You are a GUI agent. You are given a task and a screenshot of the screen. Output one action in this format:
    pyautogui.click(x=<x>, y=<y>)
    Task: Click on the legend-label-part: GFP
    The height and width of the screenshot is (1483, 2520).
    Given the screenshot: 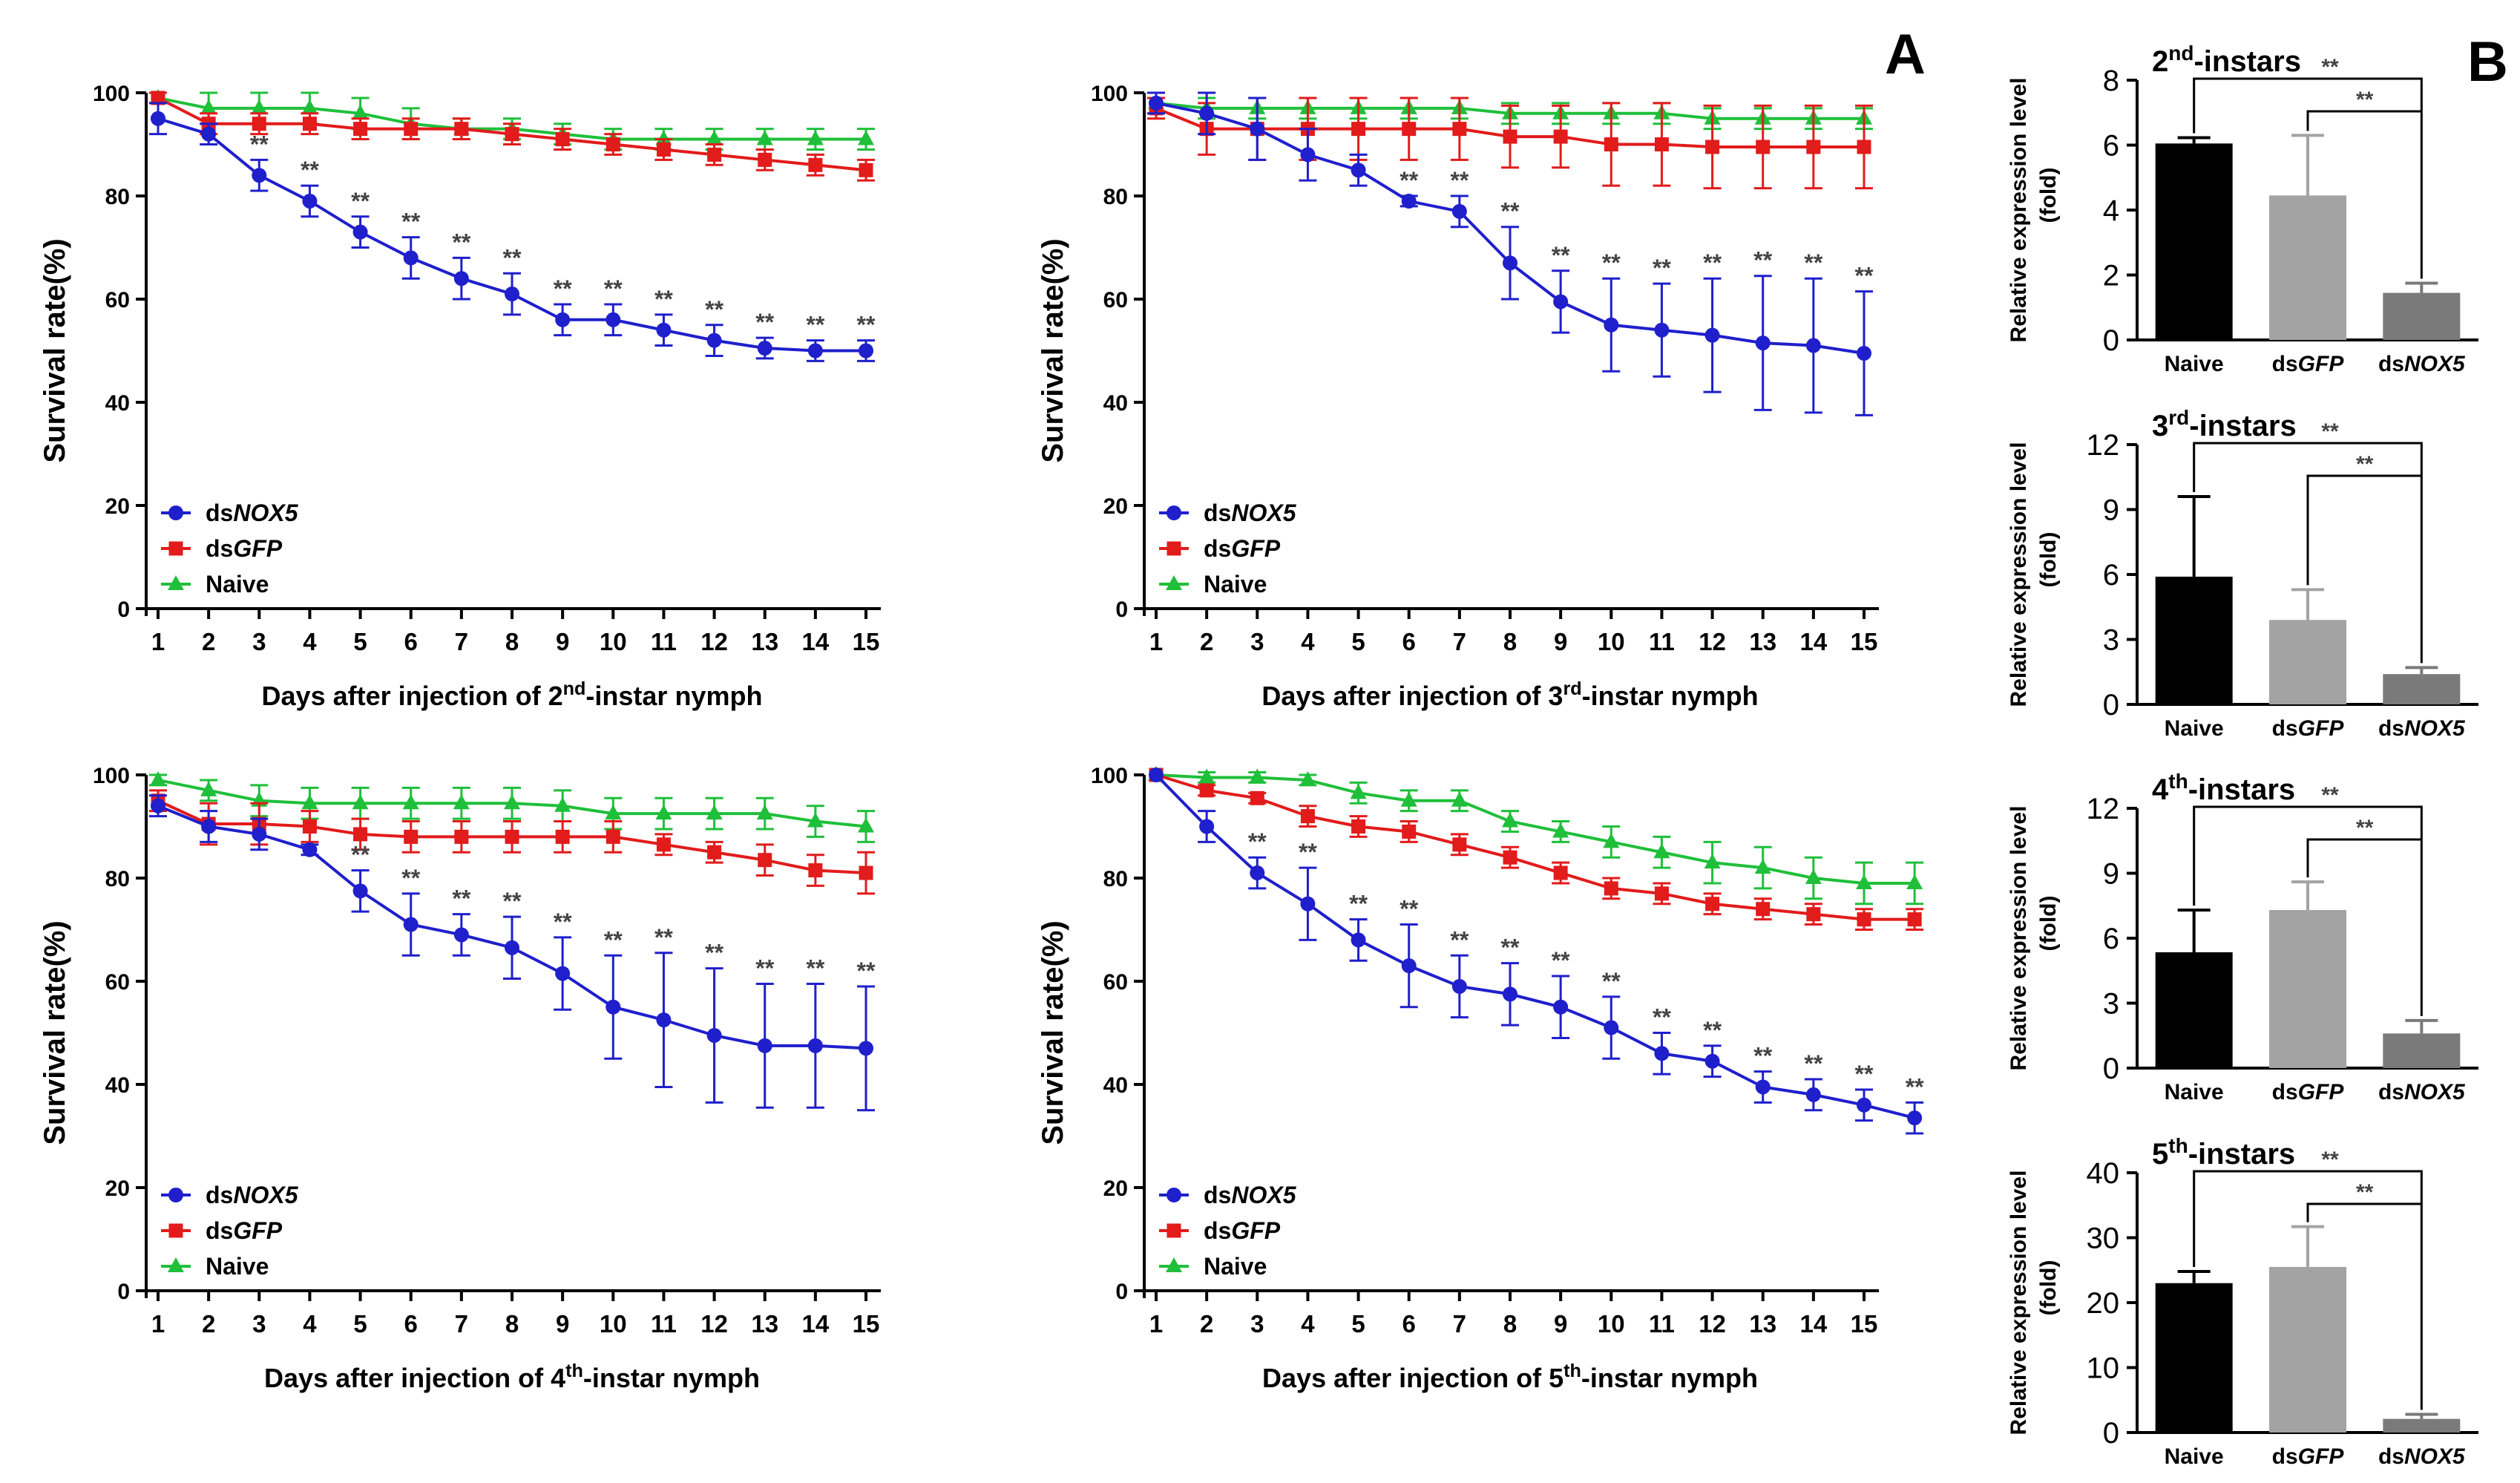 What is the action you would take?
    pyautogui.click(x=1255, y=548)
    